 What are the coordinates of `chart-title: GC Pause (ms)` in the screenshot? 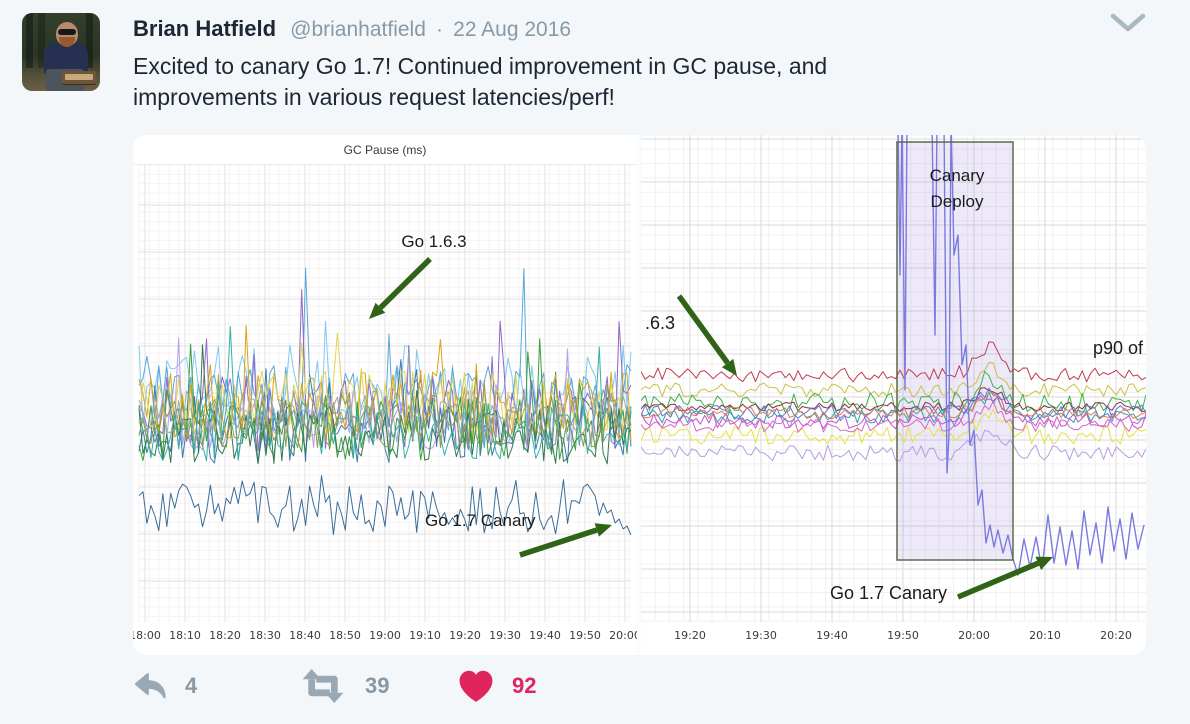 It's located at (385, 150).